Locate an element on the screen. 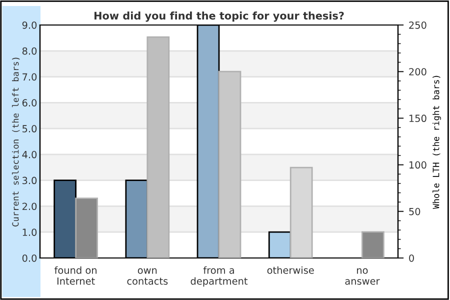 This screenshot has width=450, height=300. y2-tick-label: 0 is located at coordinates (411, 258).